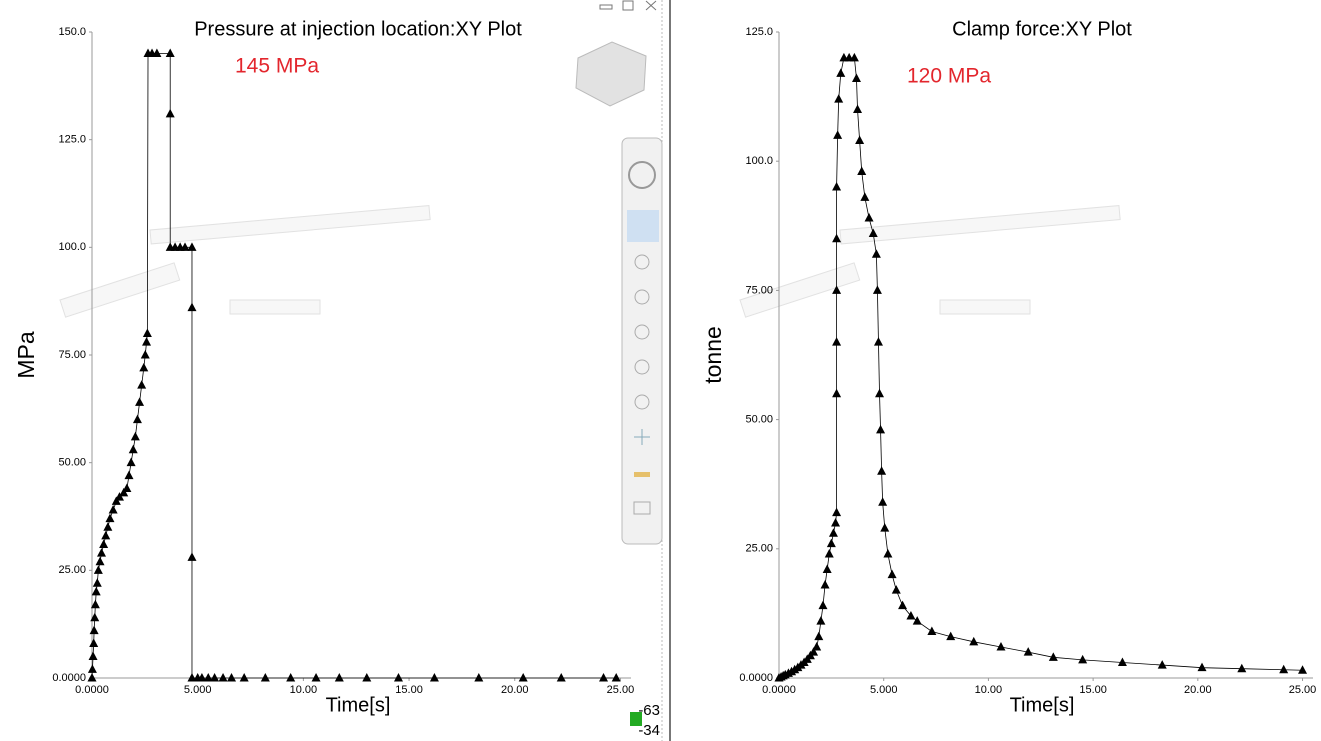 Image resolution: width=1321 pixels, height=741 pixels. What do you see at coordinates (72, 32) in the screenshot?
I see `y-tick-label: 150.0` at bounding box center [72, 32].